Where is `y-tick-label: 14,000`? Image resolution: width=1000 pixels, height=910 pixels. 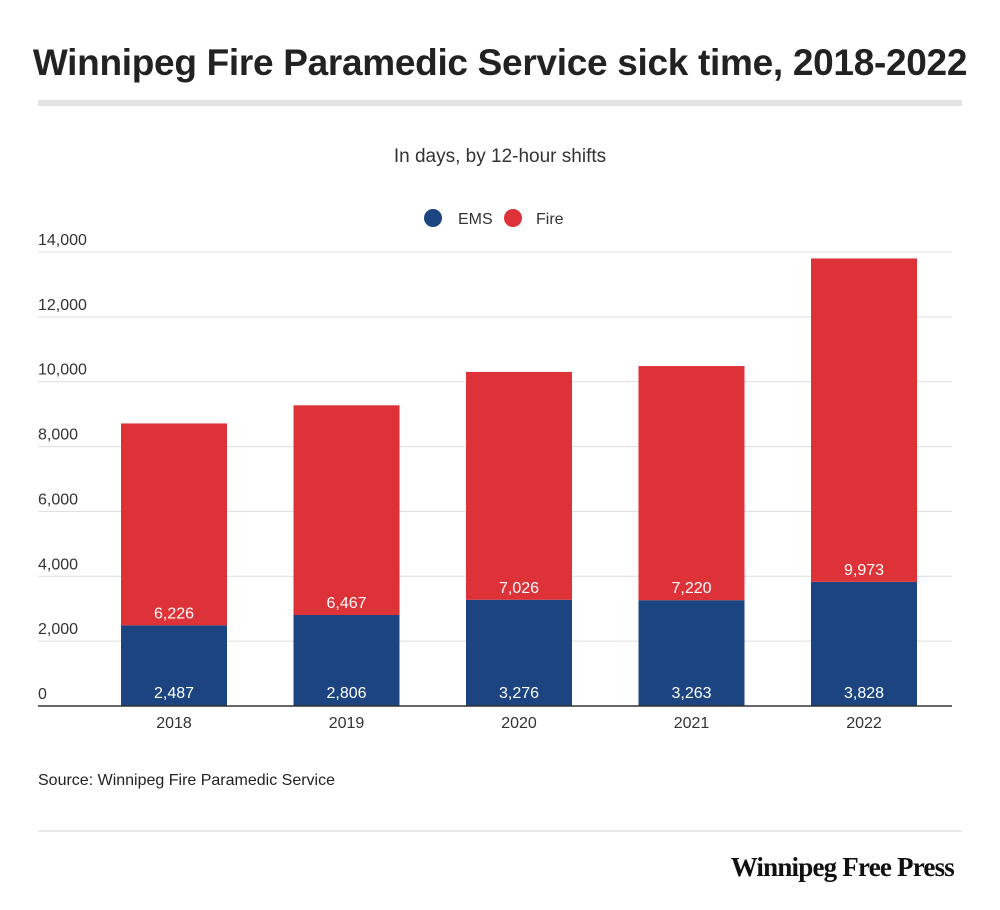
y-tick-label: 14,000 is located at coordinates (62, 240).